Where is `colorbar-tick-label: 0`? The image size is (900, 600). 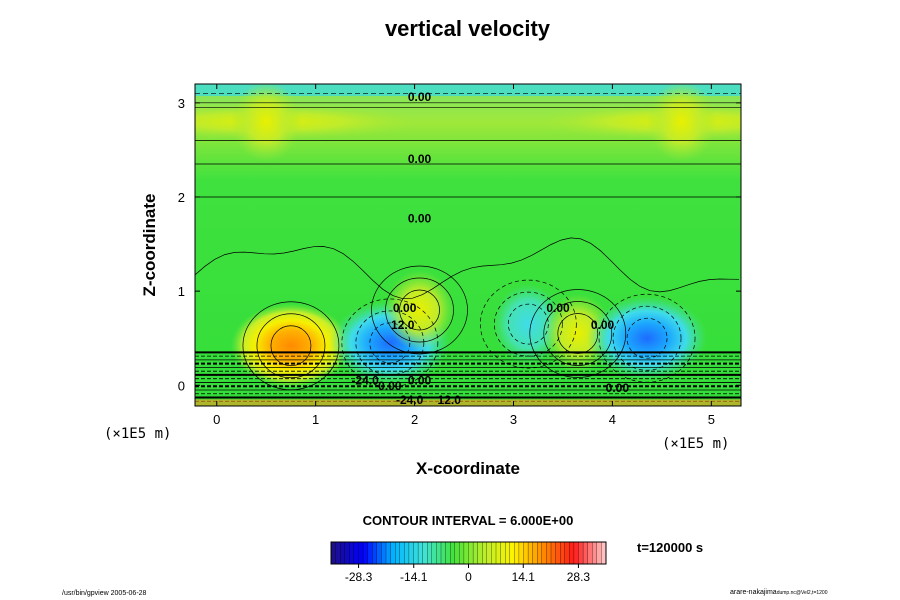 colorbar-tick-label: 0 is located at coordinates (468, 577).